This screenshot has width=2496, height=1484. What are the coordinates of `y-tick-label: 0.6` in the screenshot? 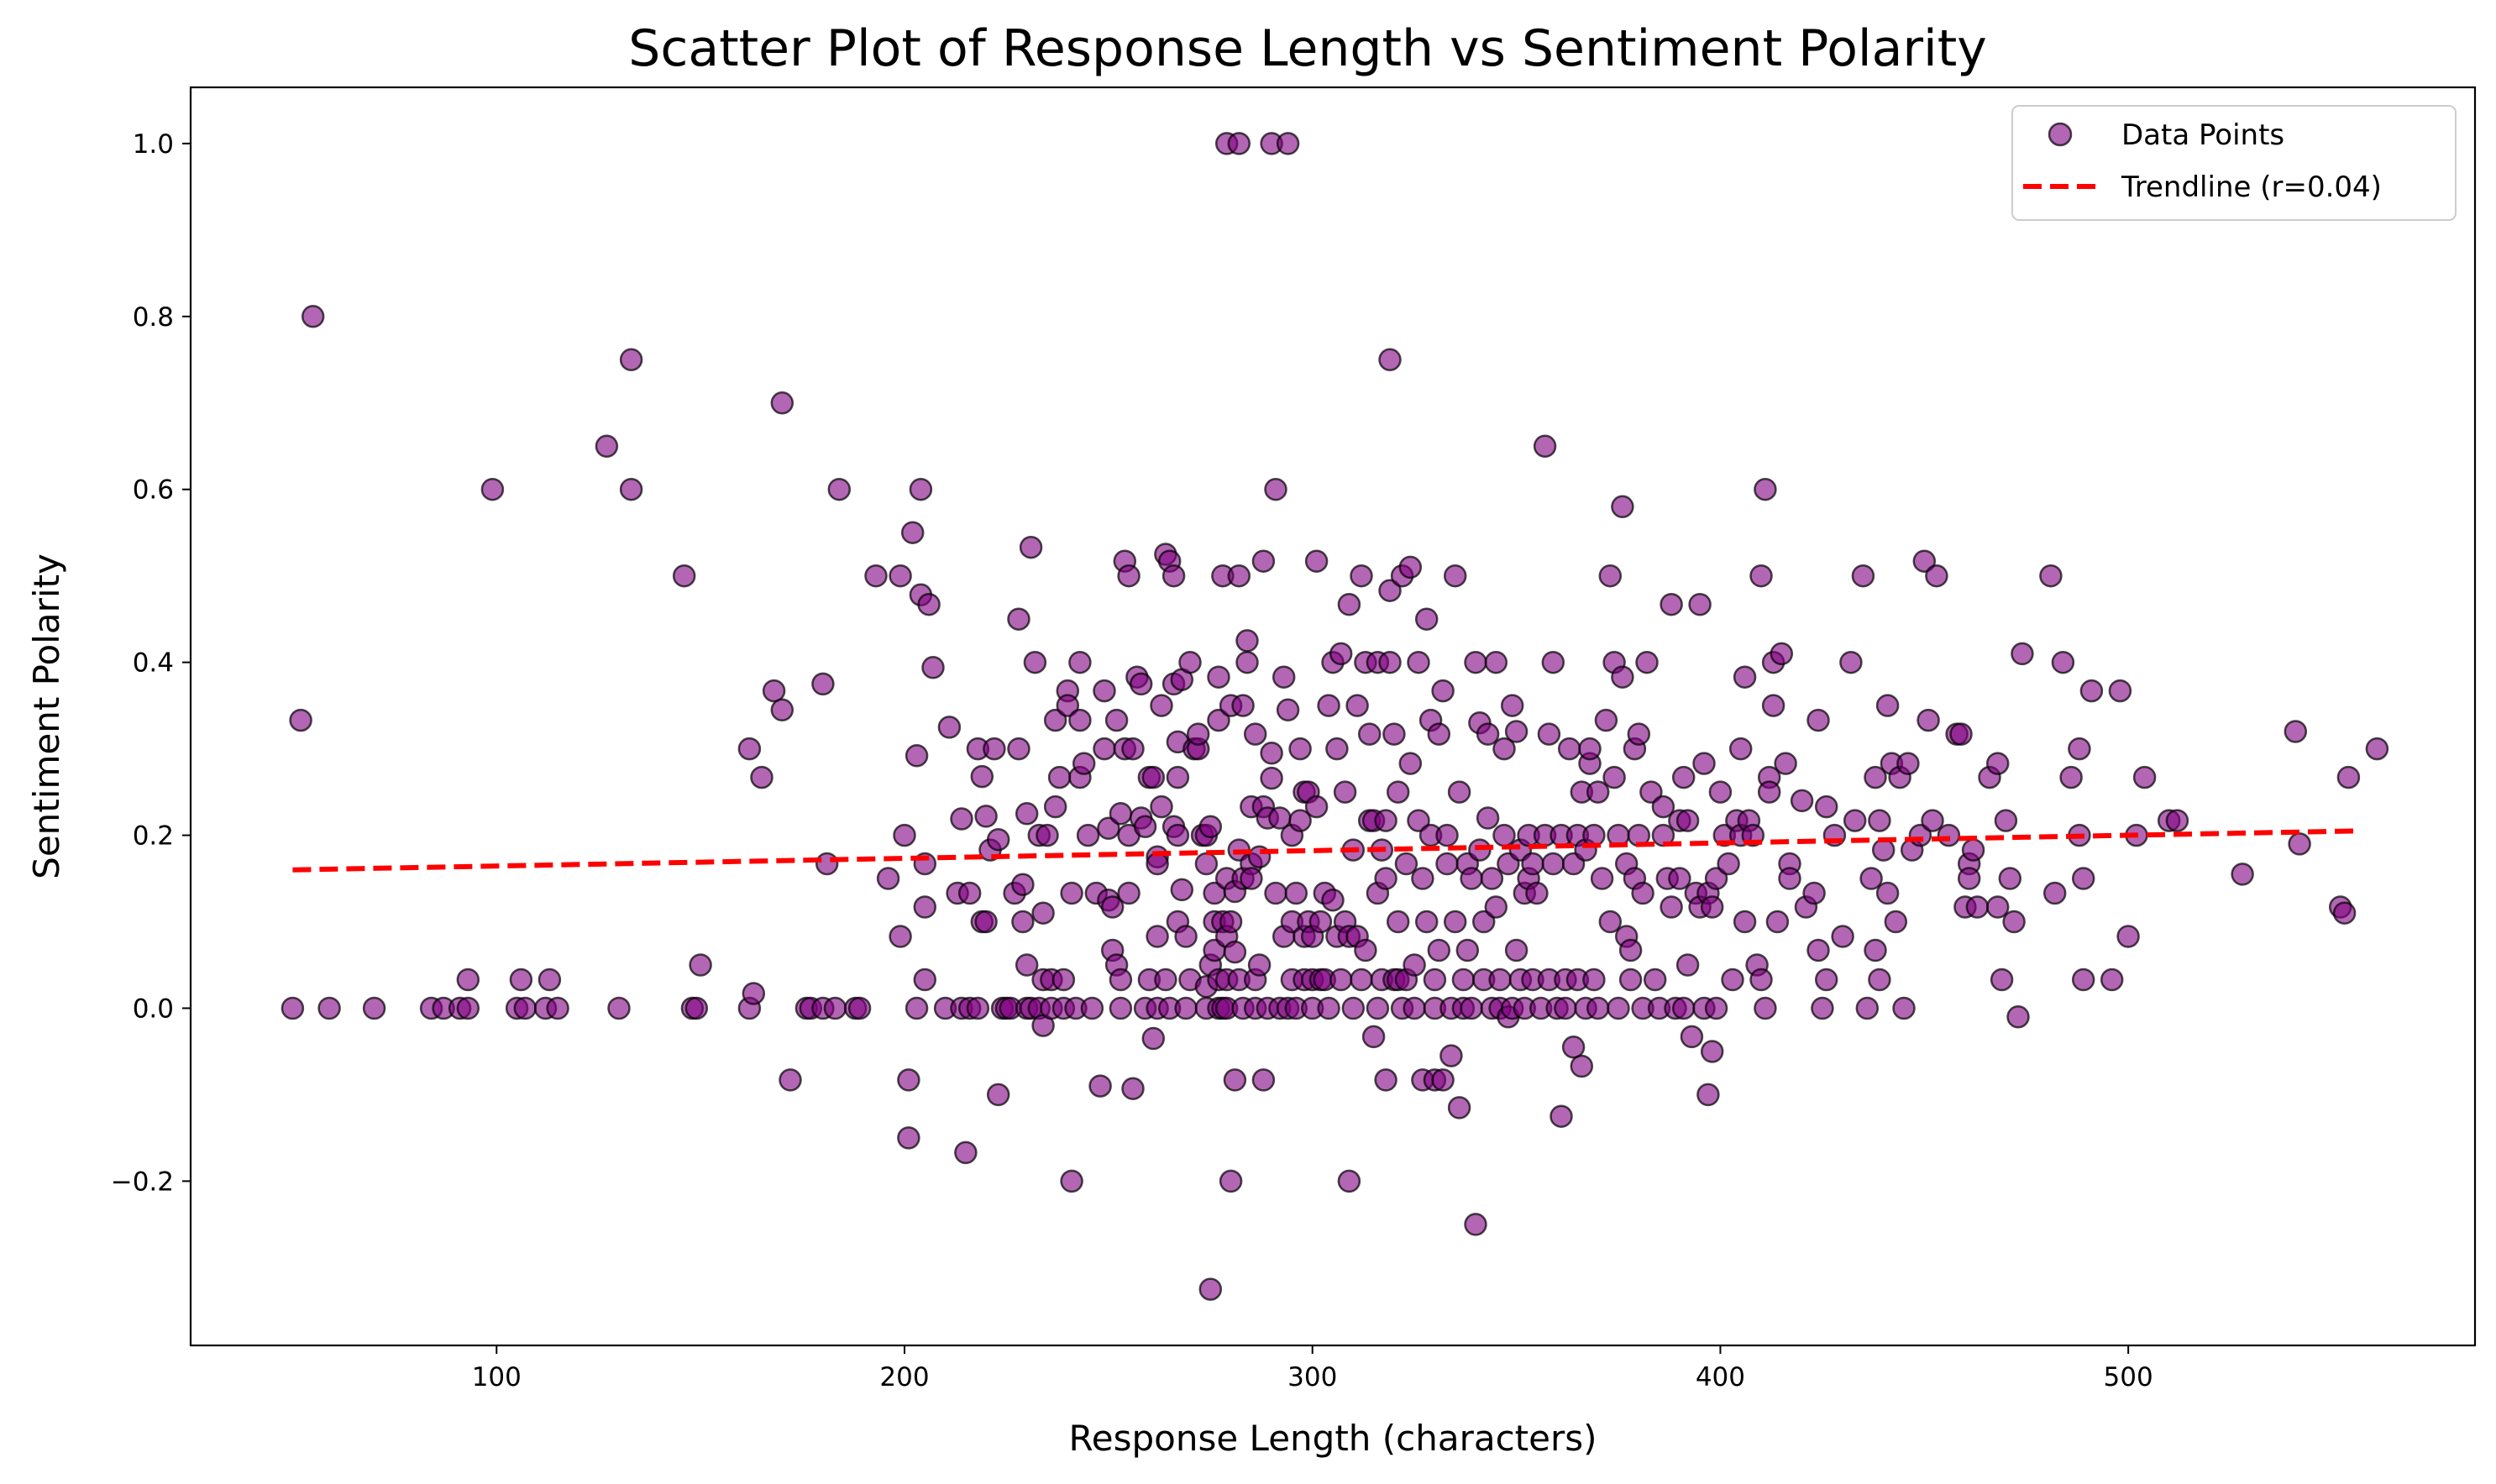 It's located at (153, 491).